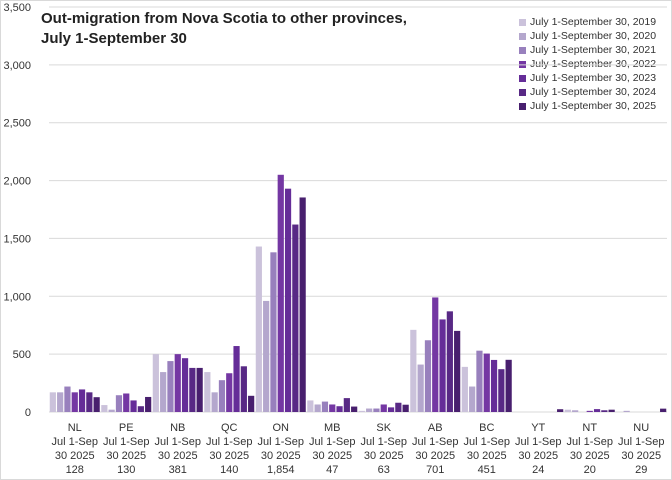 This screenshot has height=480, width=672. Describe the element at coordinates (17, 66) in the screenshot. I see `y-tick-label: 3,000` at that location.